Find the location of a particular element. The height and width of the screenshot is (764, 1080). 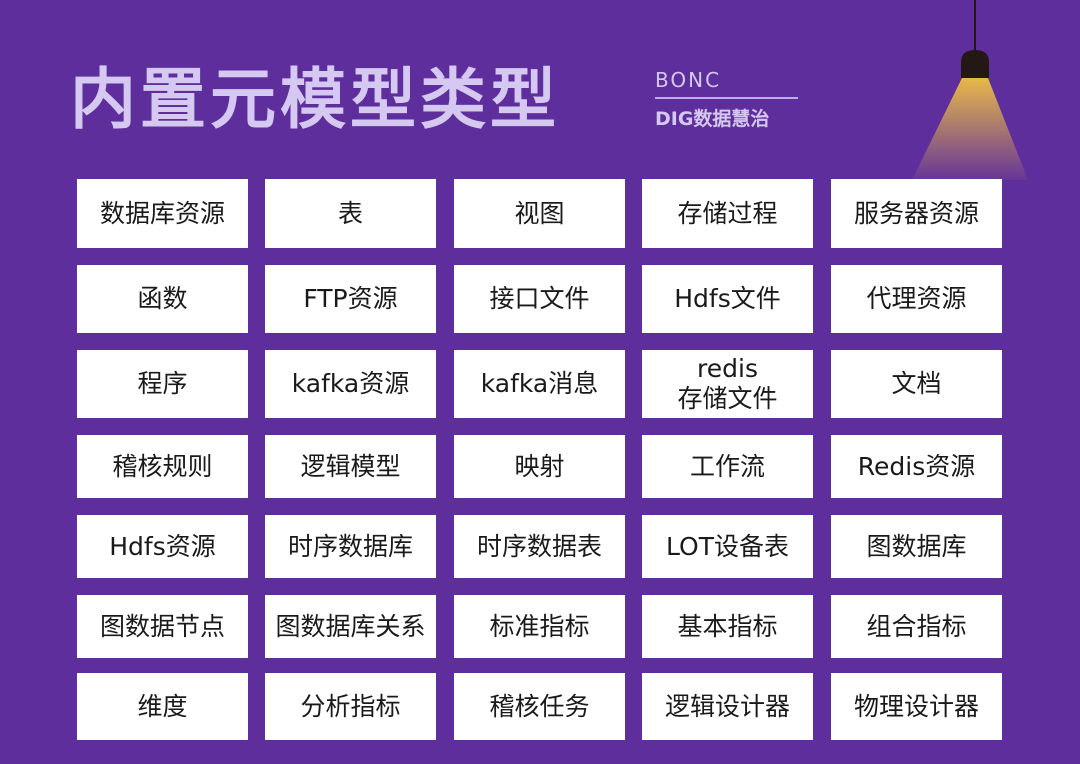

model-type-item: 标准指标 is located at coordinates (539, 626).